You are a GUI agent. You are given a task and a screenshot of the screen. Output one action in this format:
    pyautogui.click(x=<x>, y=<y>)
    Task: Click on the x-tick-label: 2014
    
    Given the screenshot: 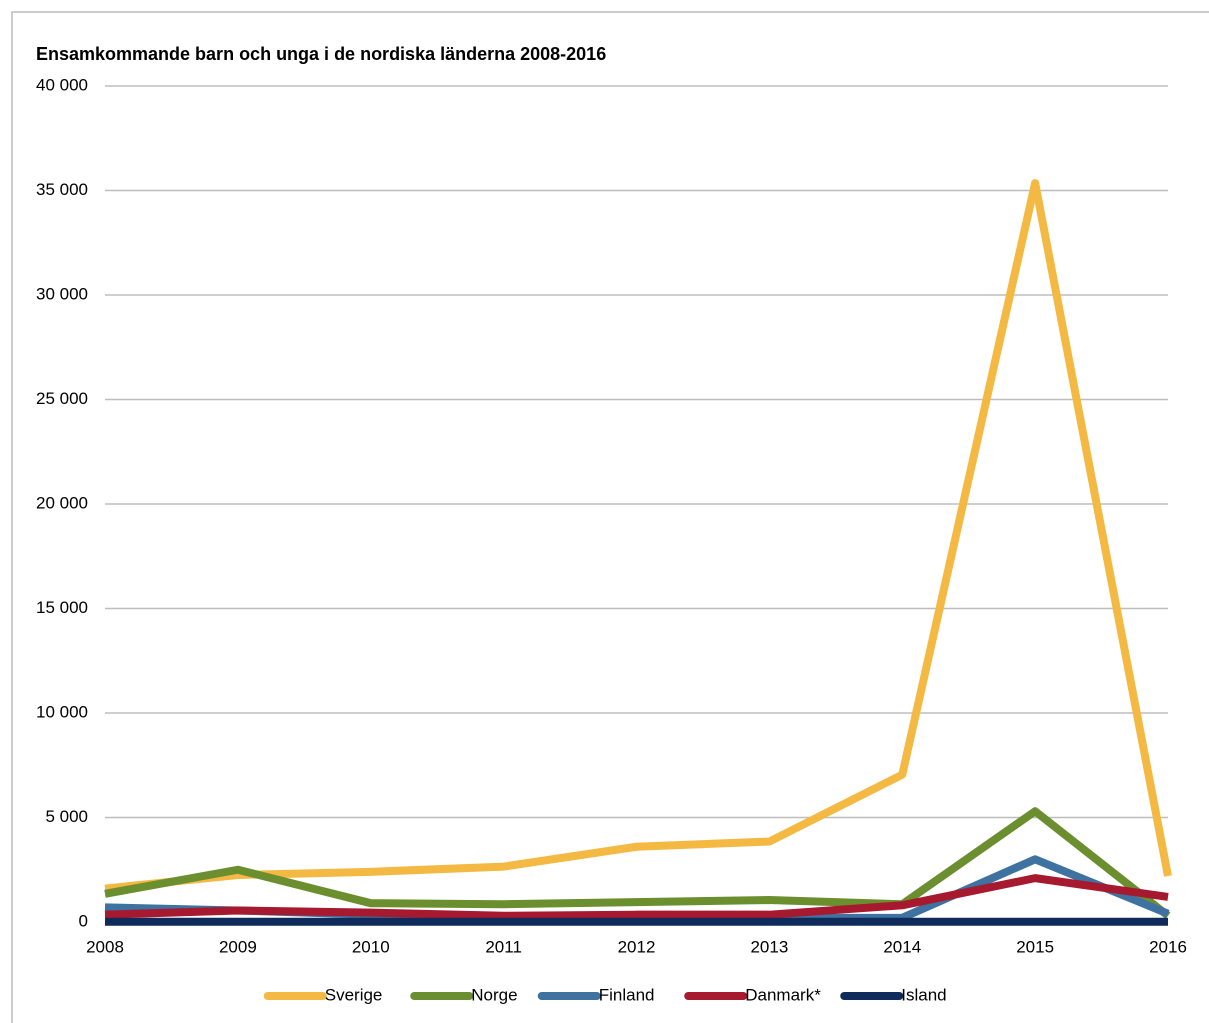 What is the action you would take?
    pyautogui.click(x=902, y=946)
    